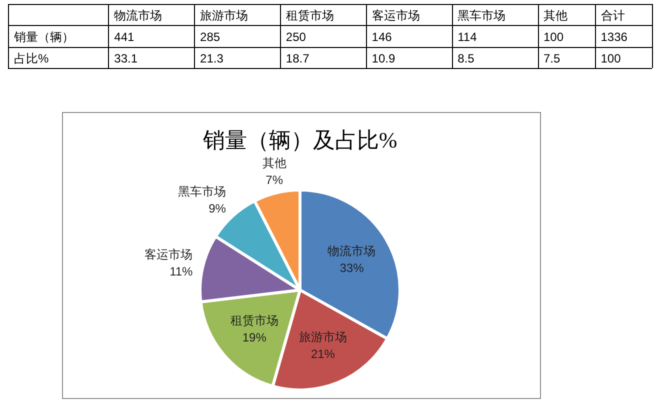 The height and width of the screenshot is (405, 655). I want to click on data-label: 285, so click(210, 37).